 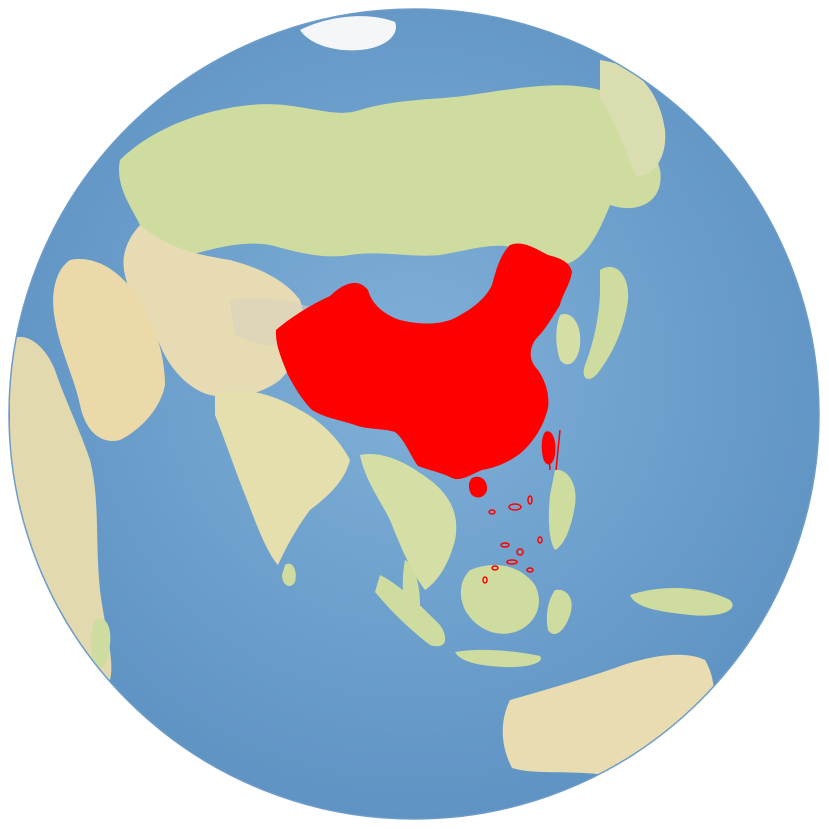 I want to click on china-highlight, so click(x=423, y=361).